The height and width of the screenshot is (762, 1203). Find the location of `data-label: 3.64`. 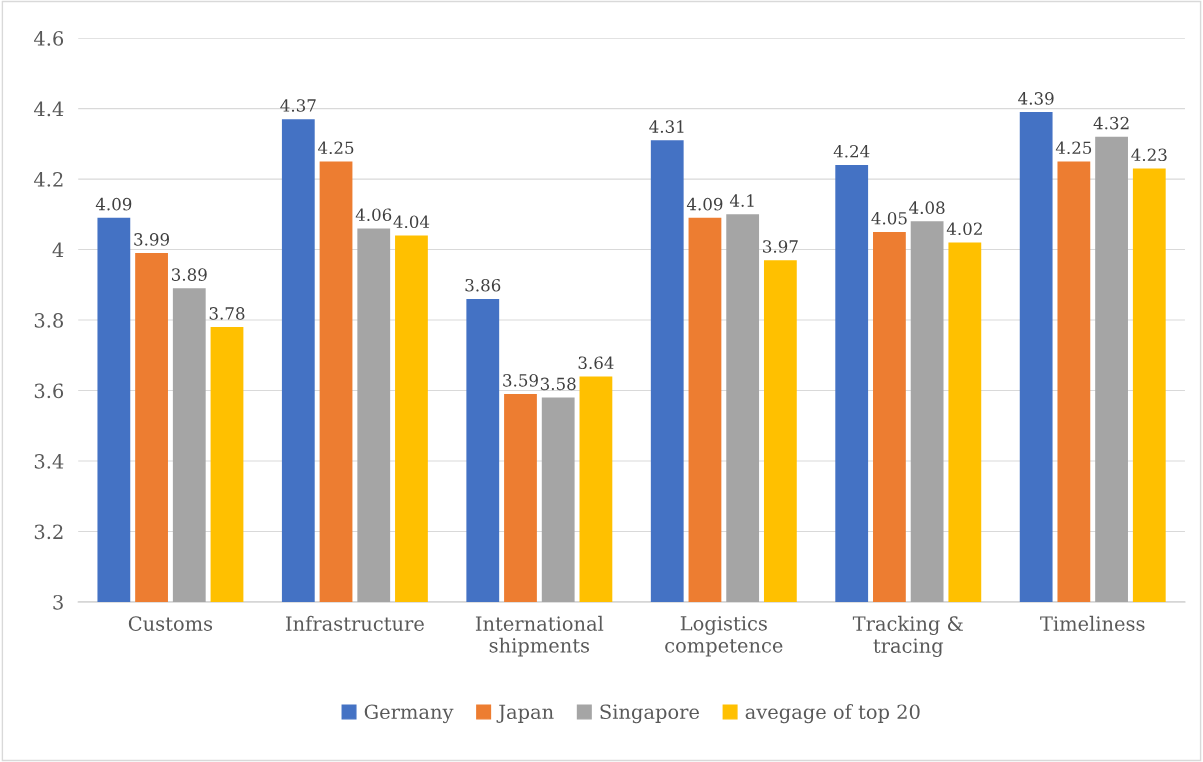

data-label: 3.64 is located at coordinates (596, 363).